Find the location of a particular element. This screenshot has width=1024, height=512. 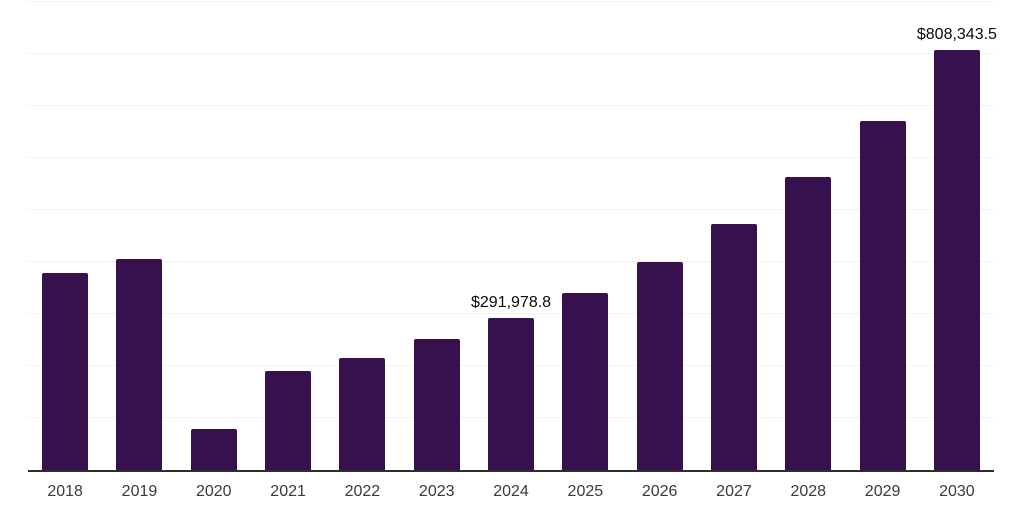

bar-slot-2027 is located at coordinates (734, 236).